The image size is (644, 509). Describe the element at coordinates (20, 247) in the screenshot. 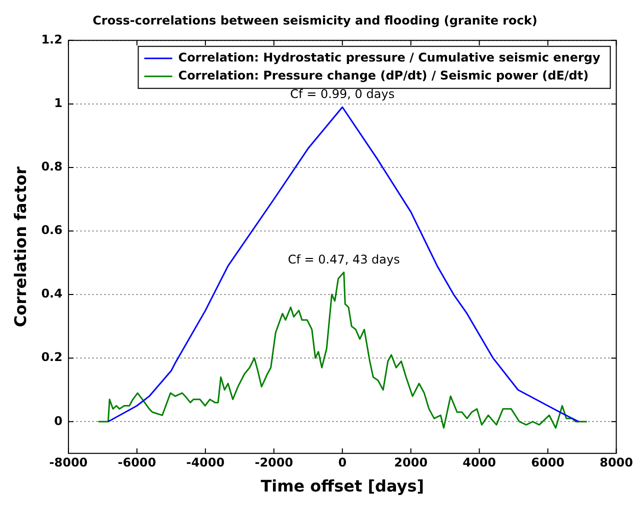

I see `y-axis-title: Correlation factor` at that location.